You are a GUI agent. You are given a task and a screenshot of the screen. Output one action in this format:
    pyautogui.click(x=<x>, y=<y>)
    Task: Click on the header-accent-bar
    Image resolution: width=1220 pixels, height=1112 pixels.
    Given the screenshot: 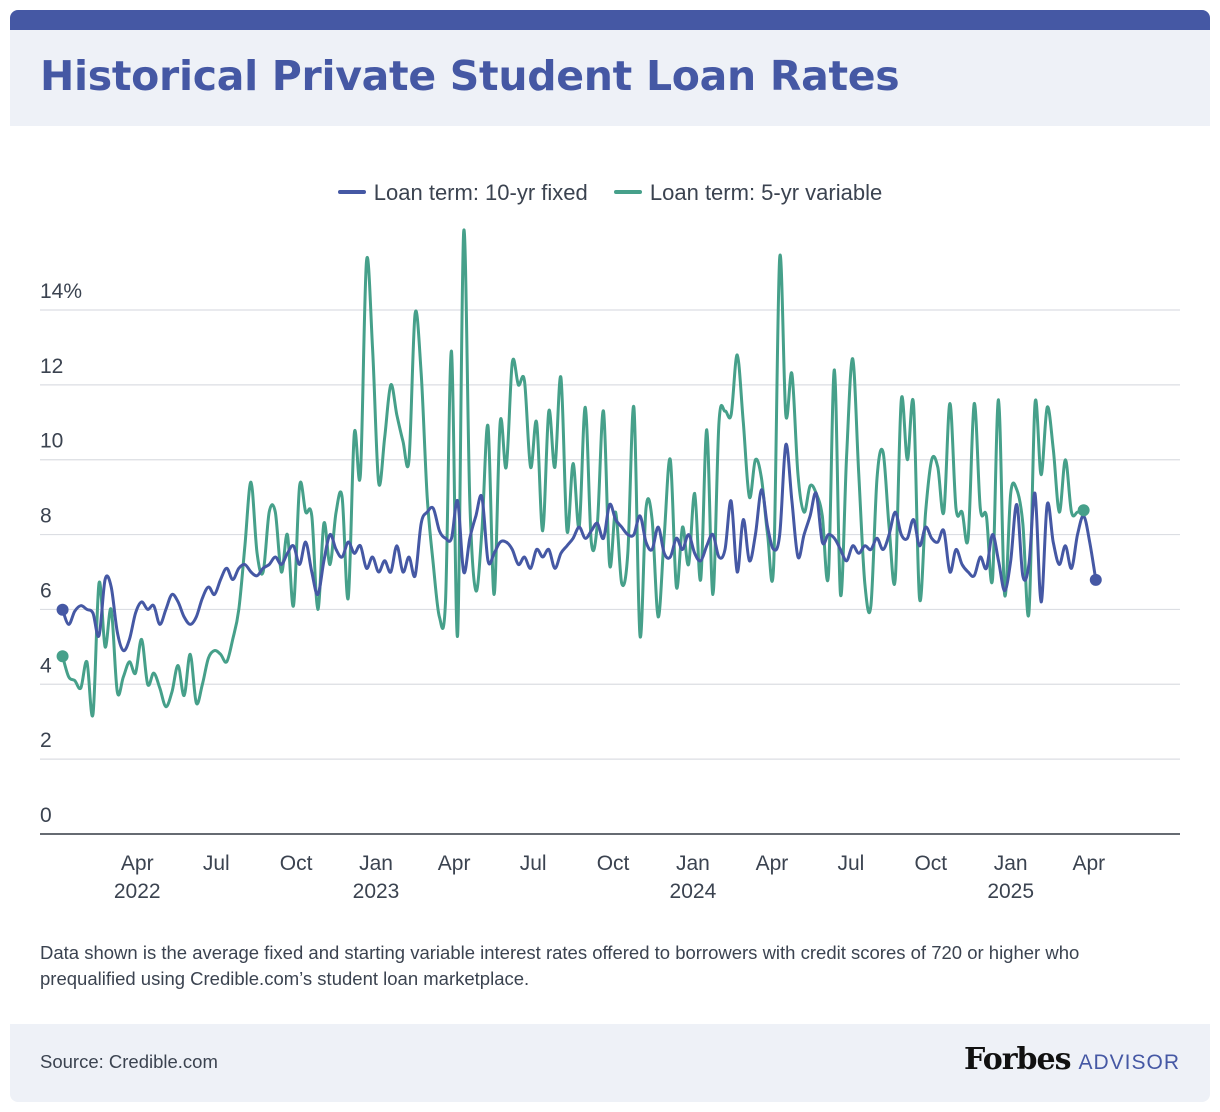 What is the action you would take?
    pyautogui.click(x=610, y=20)
    